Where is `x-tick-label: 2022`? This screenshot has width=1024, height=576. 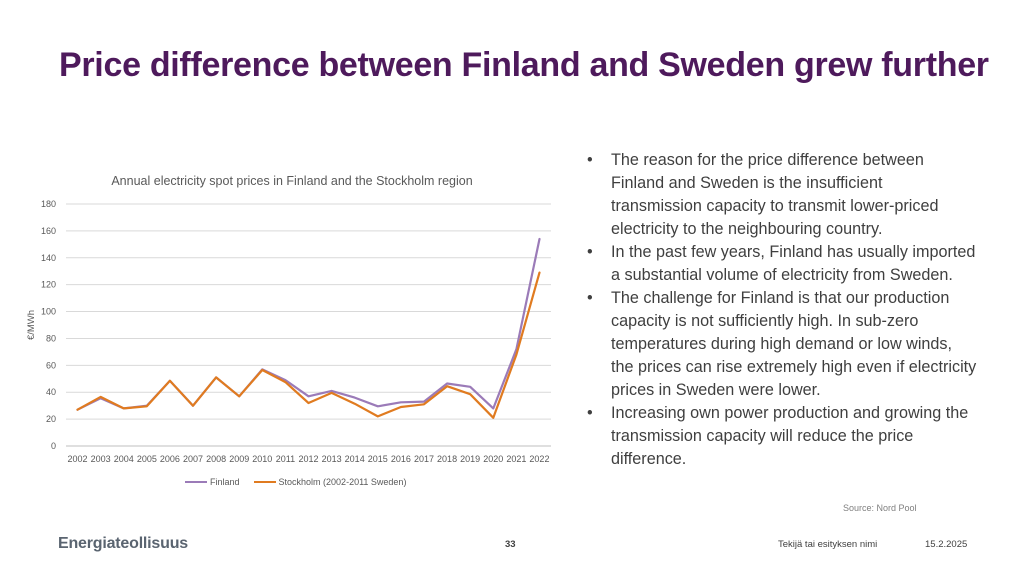 x-tick-label: 2022 is located at coordinates (539, 459).